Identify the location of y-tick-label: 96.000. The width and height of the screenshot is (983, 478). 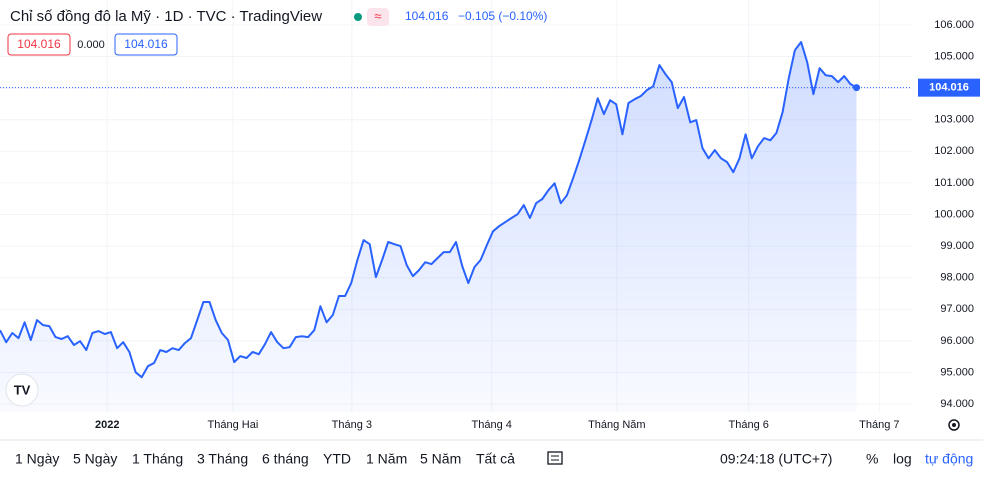
(957, 341).